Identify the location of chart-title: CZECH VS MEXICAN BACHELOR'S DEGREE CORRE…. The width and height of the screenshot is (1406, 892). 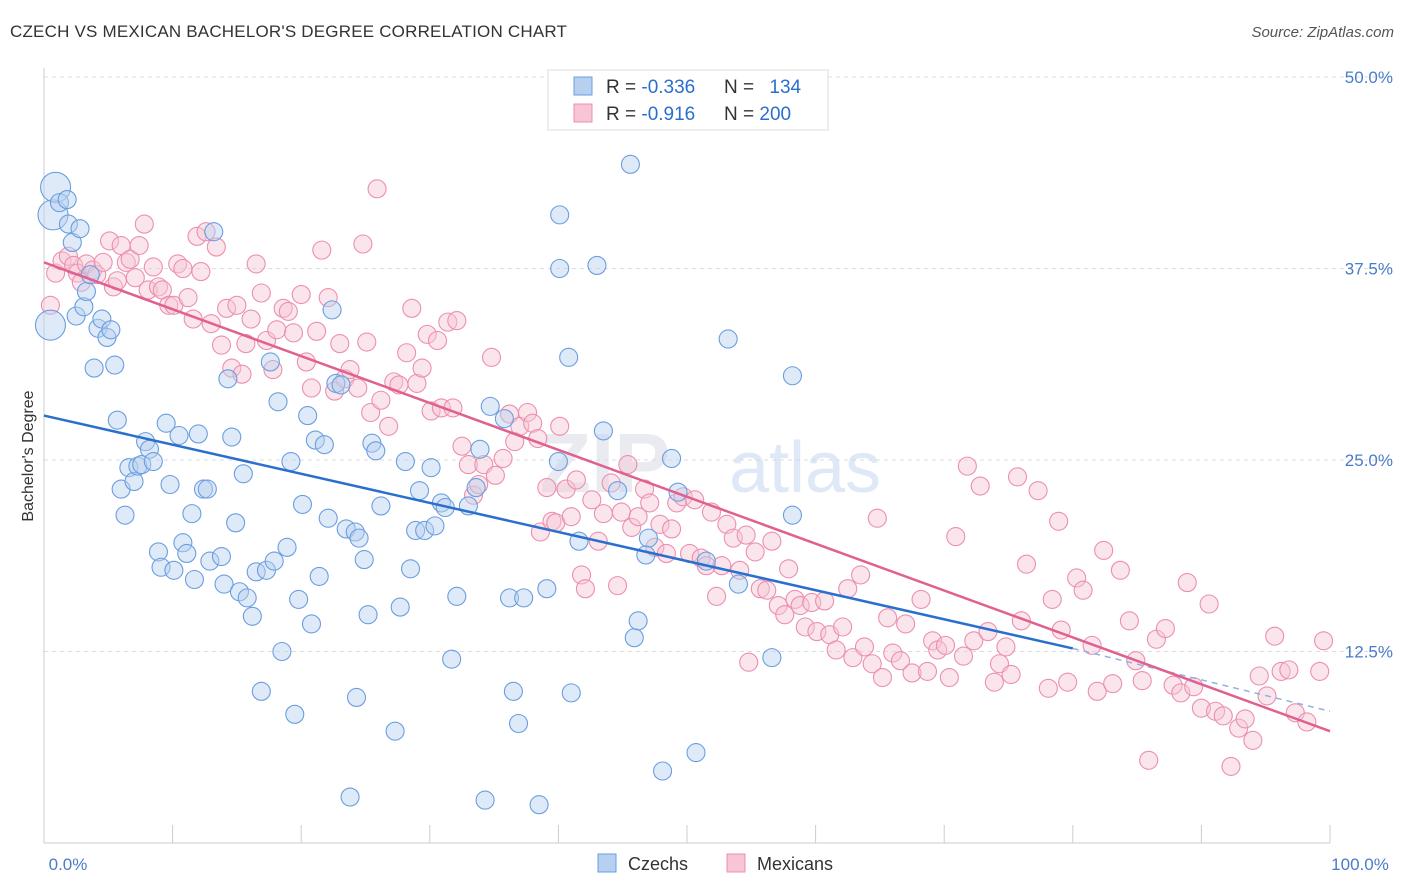
(289, 31).